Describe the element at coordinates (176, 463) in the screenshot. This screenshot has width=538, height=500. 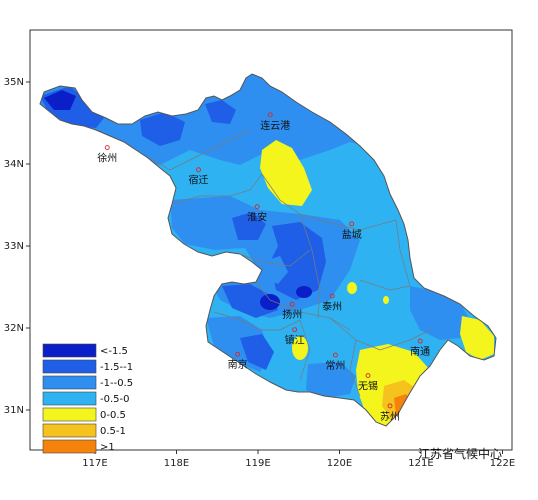
I see `x-tick-label: 118E` at that location.